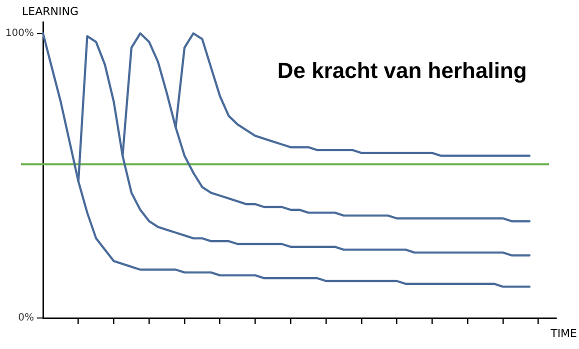 The image size is (579, 349). Describe the element at coordinates (564, 333) in the screenshot. I see `x-axis-title: TIME` at that location.